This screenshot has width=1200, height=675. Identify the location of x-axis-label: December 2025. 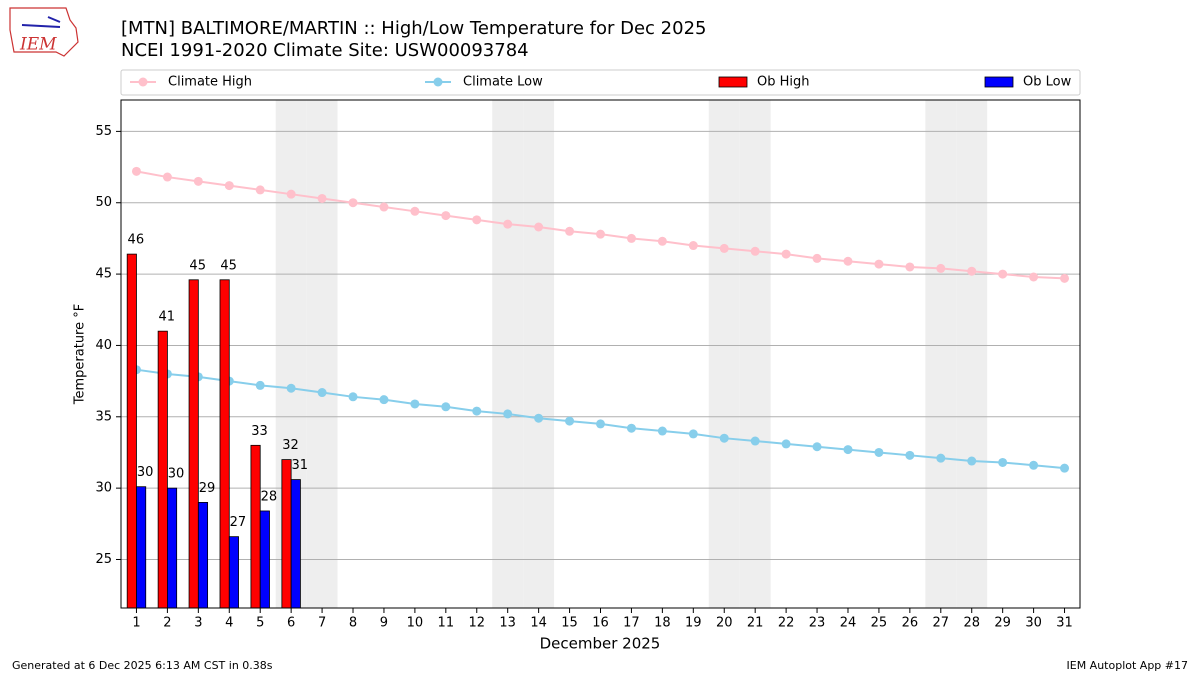
(600, 644).